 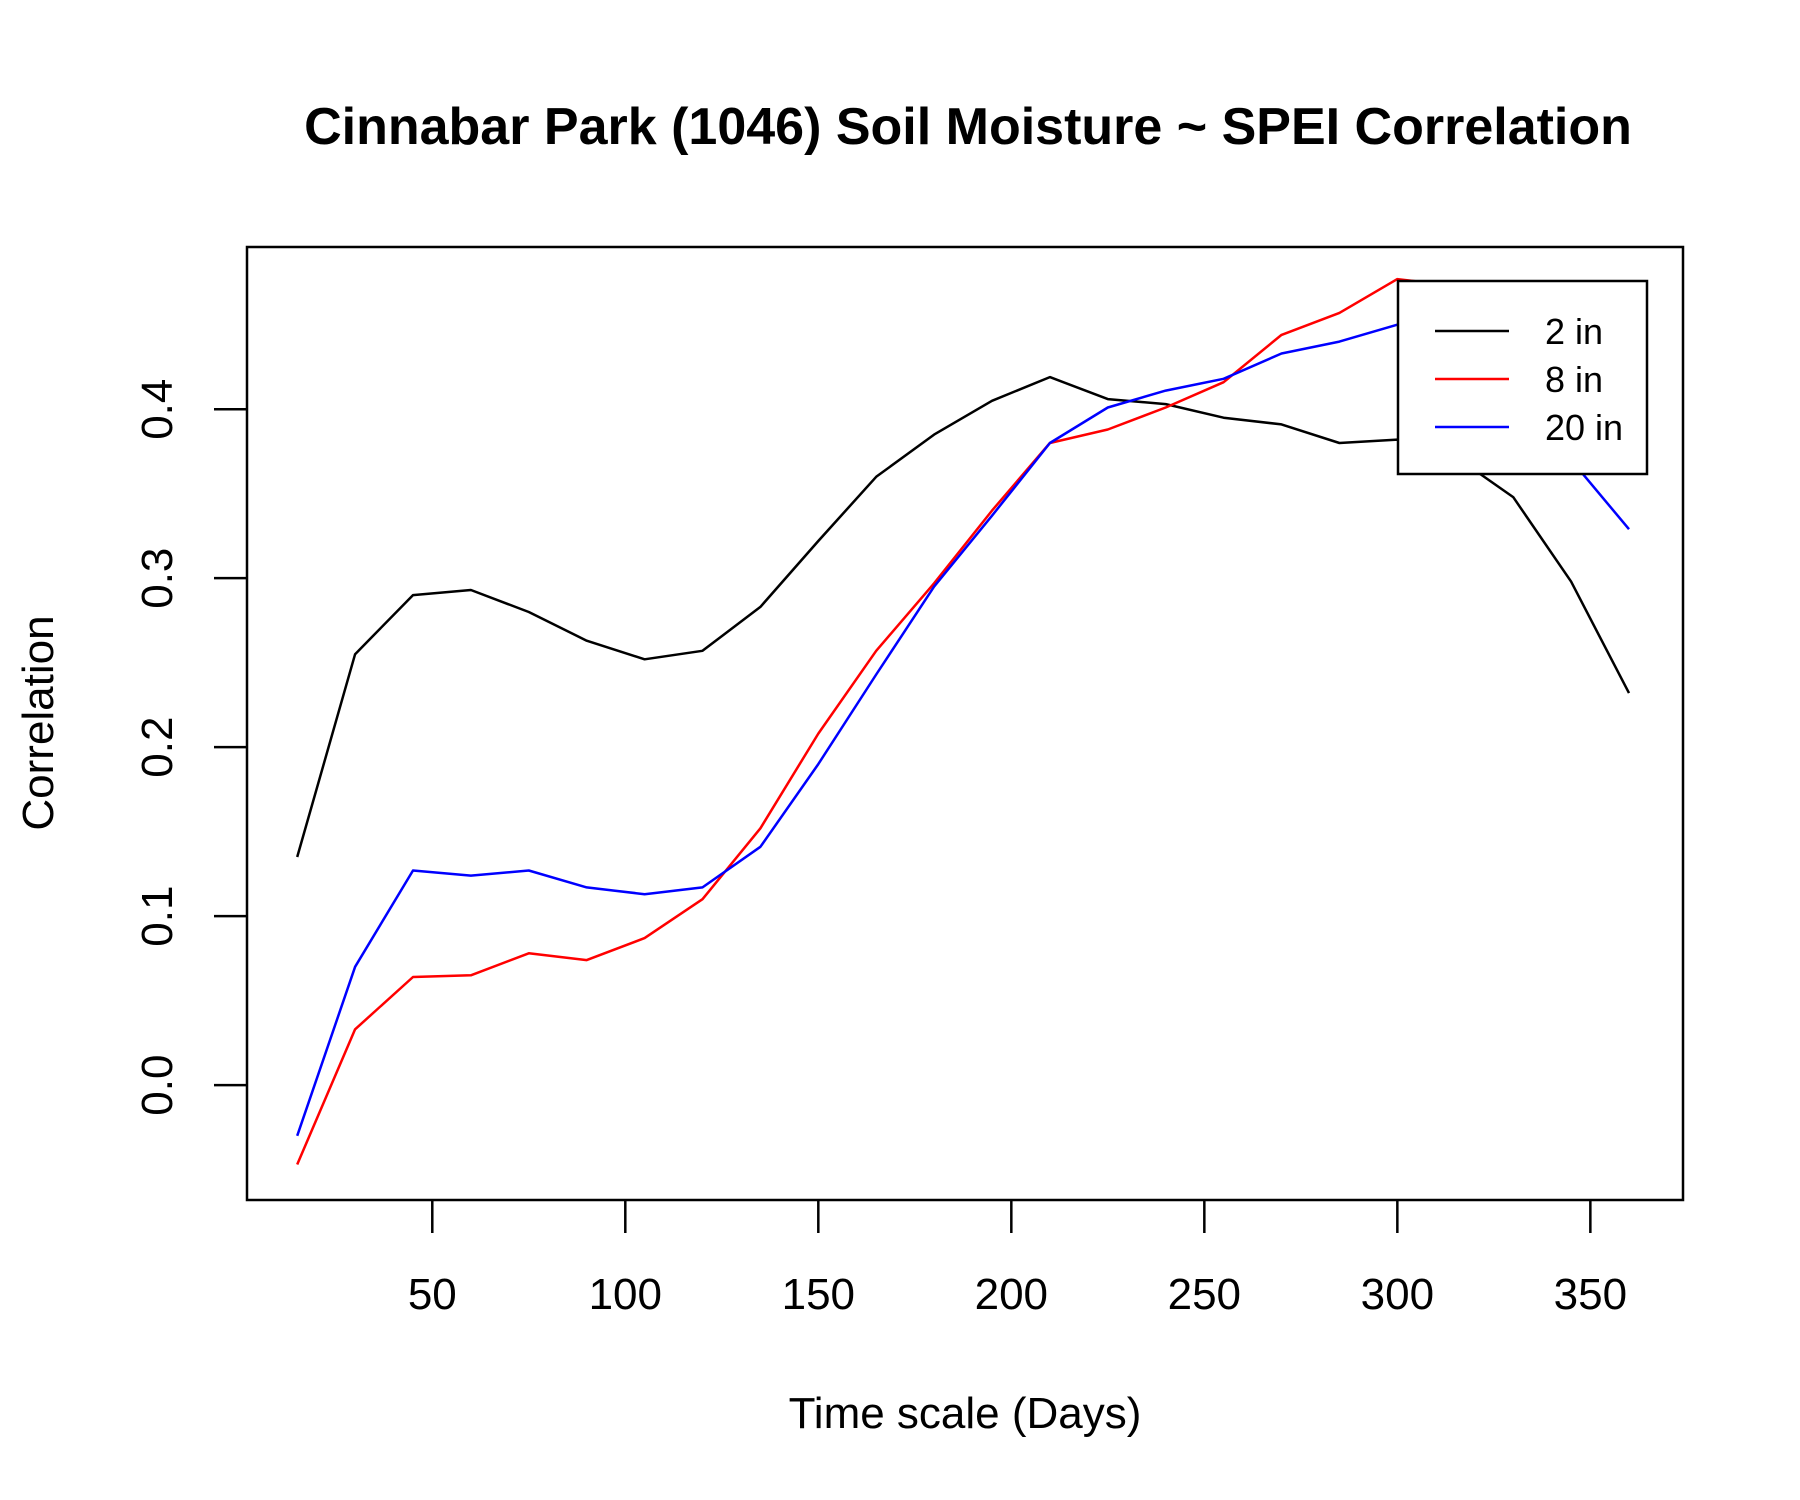 What do you see at coordinates (157, 916) in the screenshot?
I see `y-tick-label: 0.1` at bounding box center [157, 916].